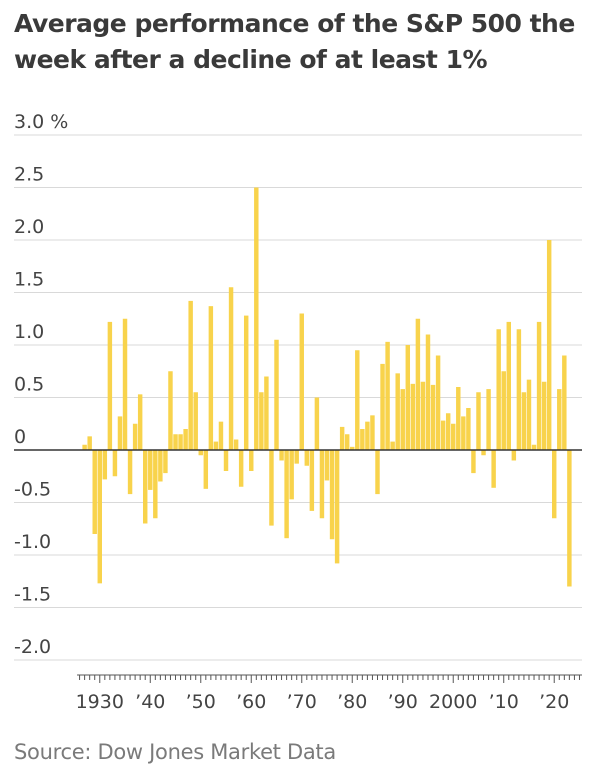 The image size is (600, 781). What do you see at coordinates (29, 227) in the screenshot?
I see `y-tick-label: 2.0` at bounding box center [29, 227].